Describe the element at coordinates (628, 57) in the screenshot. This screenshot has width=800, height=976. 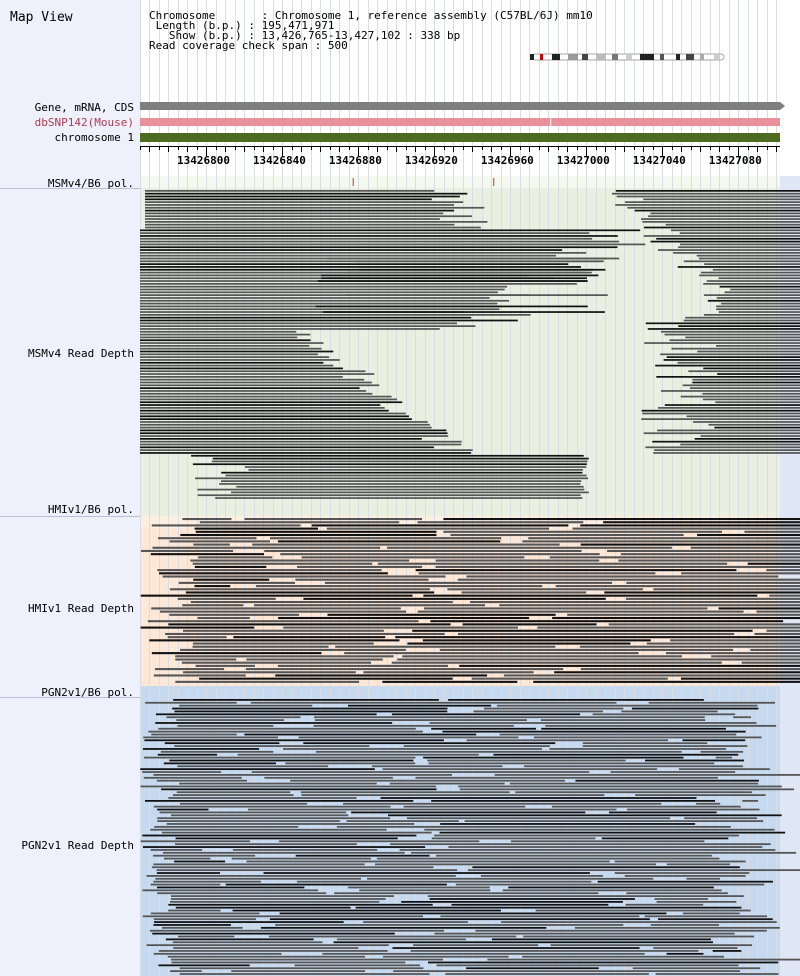
I see `chromosome-ideogram` at that location.